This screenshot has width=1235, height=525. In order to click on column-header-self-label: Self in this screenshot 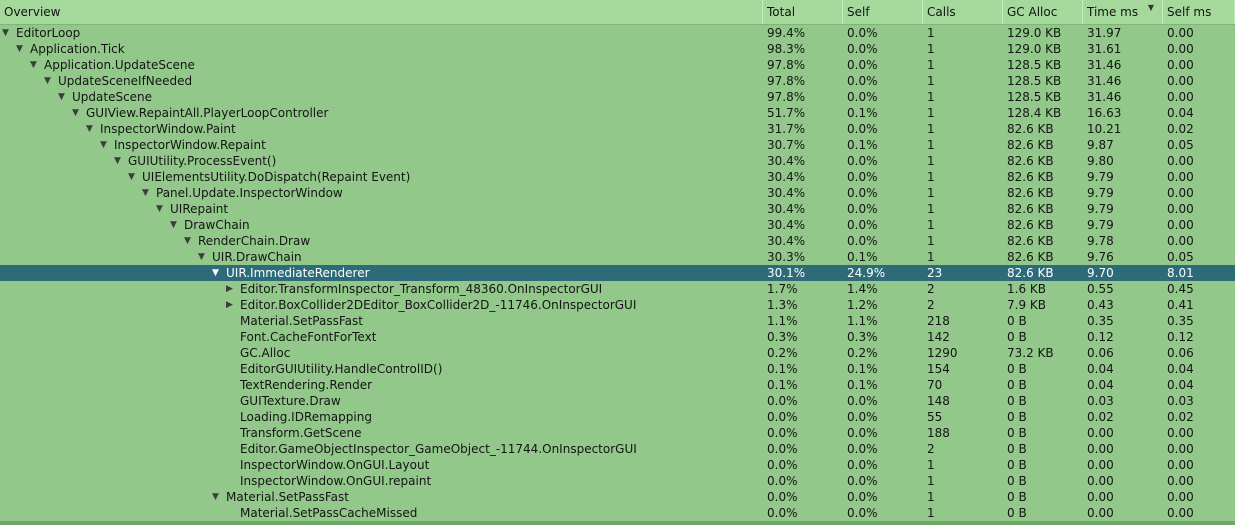, I will do `click(858, 12)`.